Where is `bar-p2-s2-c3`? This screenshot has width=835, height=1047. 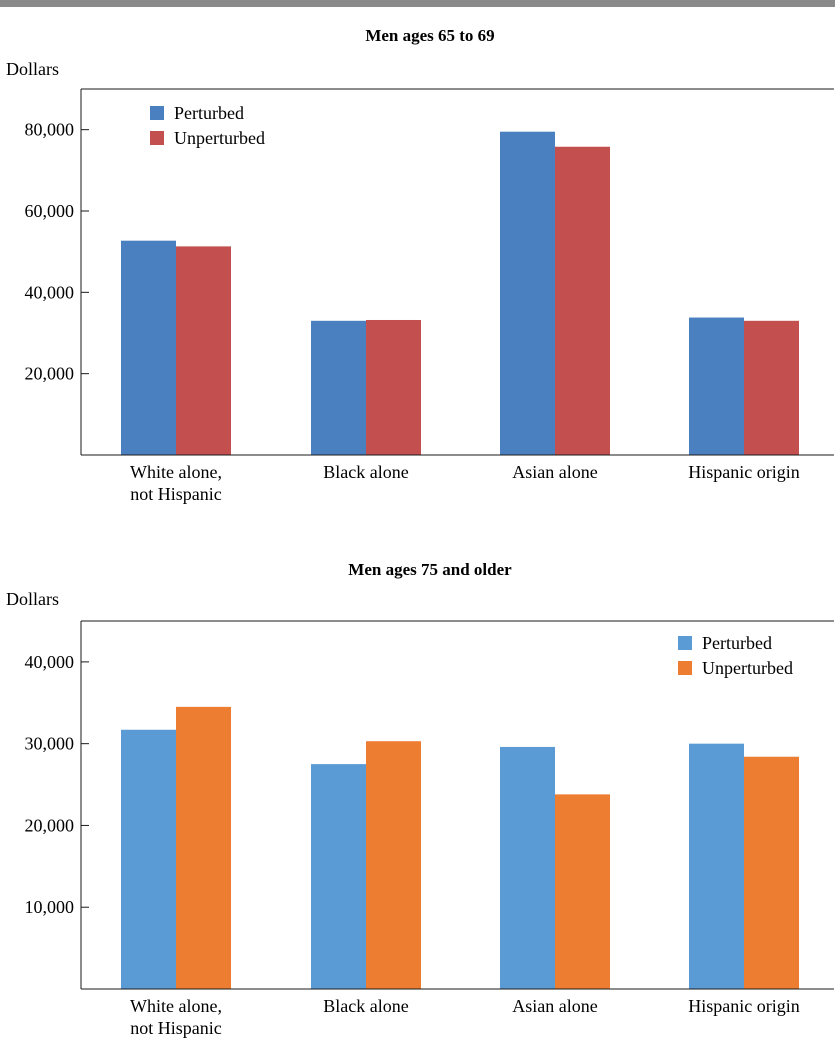 bar-p2-s2-c3 is located at coordinates (582, 891).